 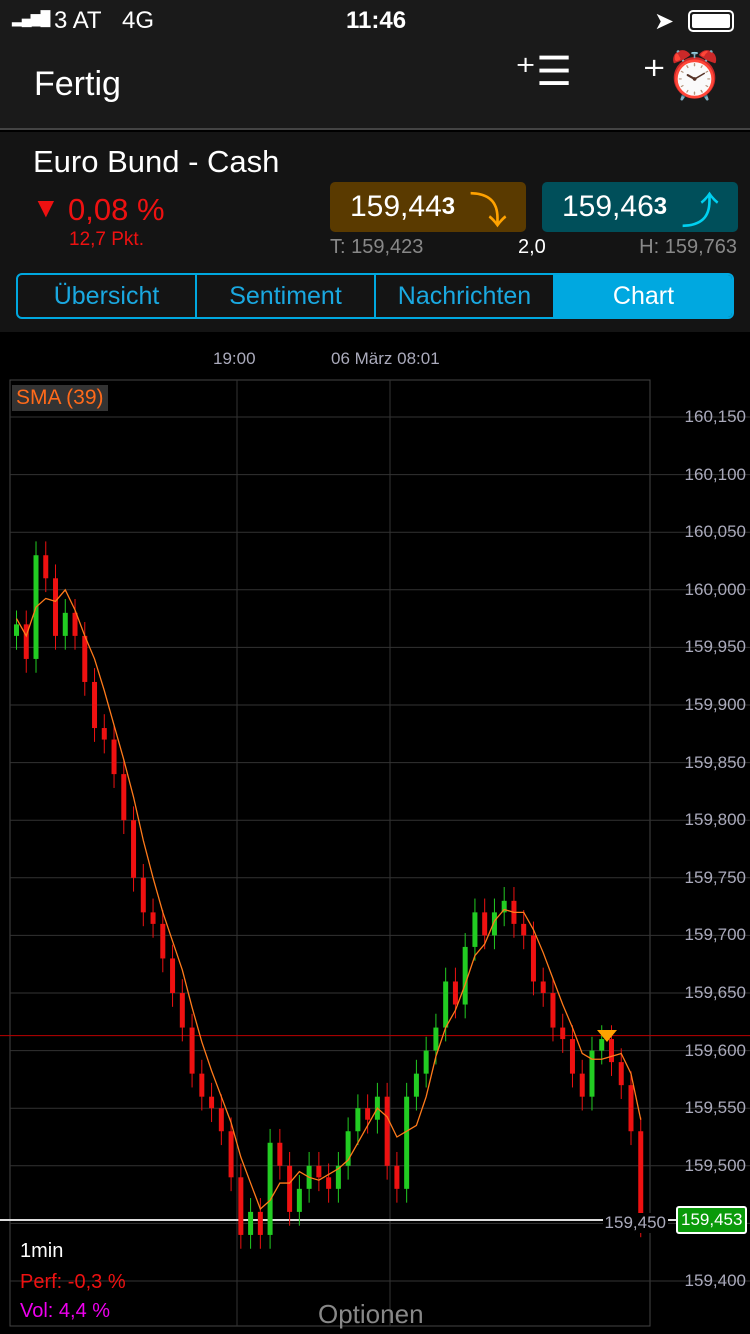 I want to click on ask-price: 159,46, so click(x=608, y=206).